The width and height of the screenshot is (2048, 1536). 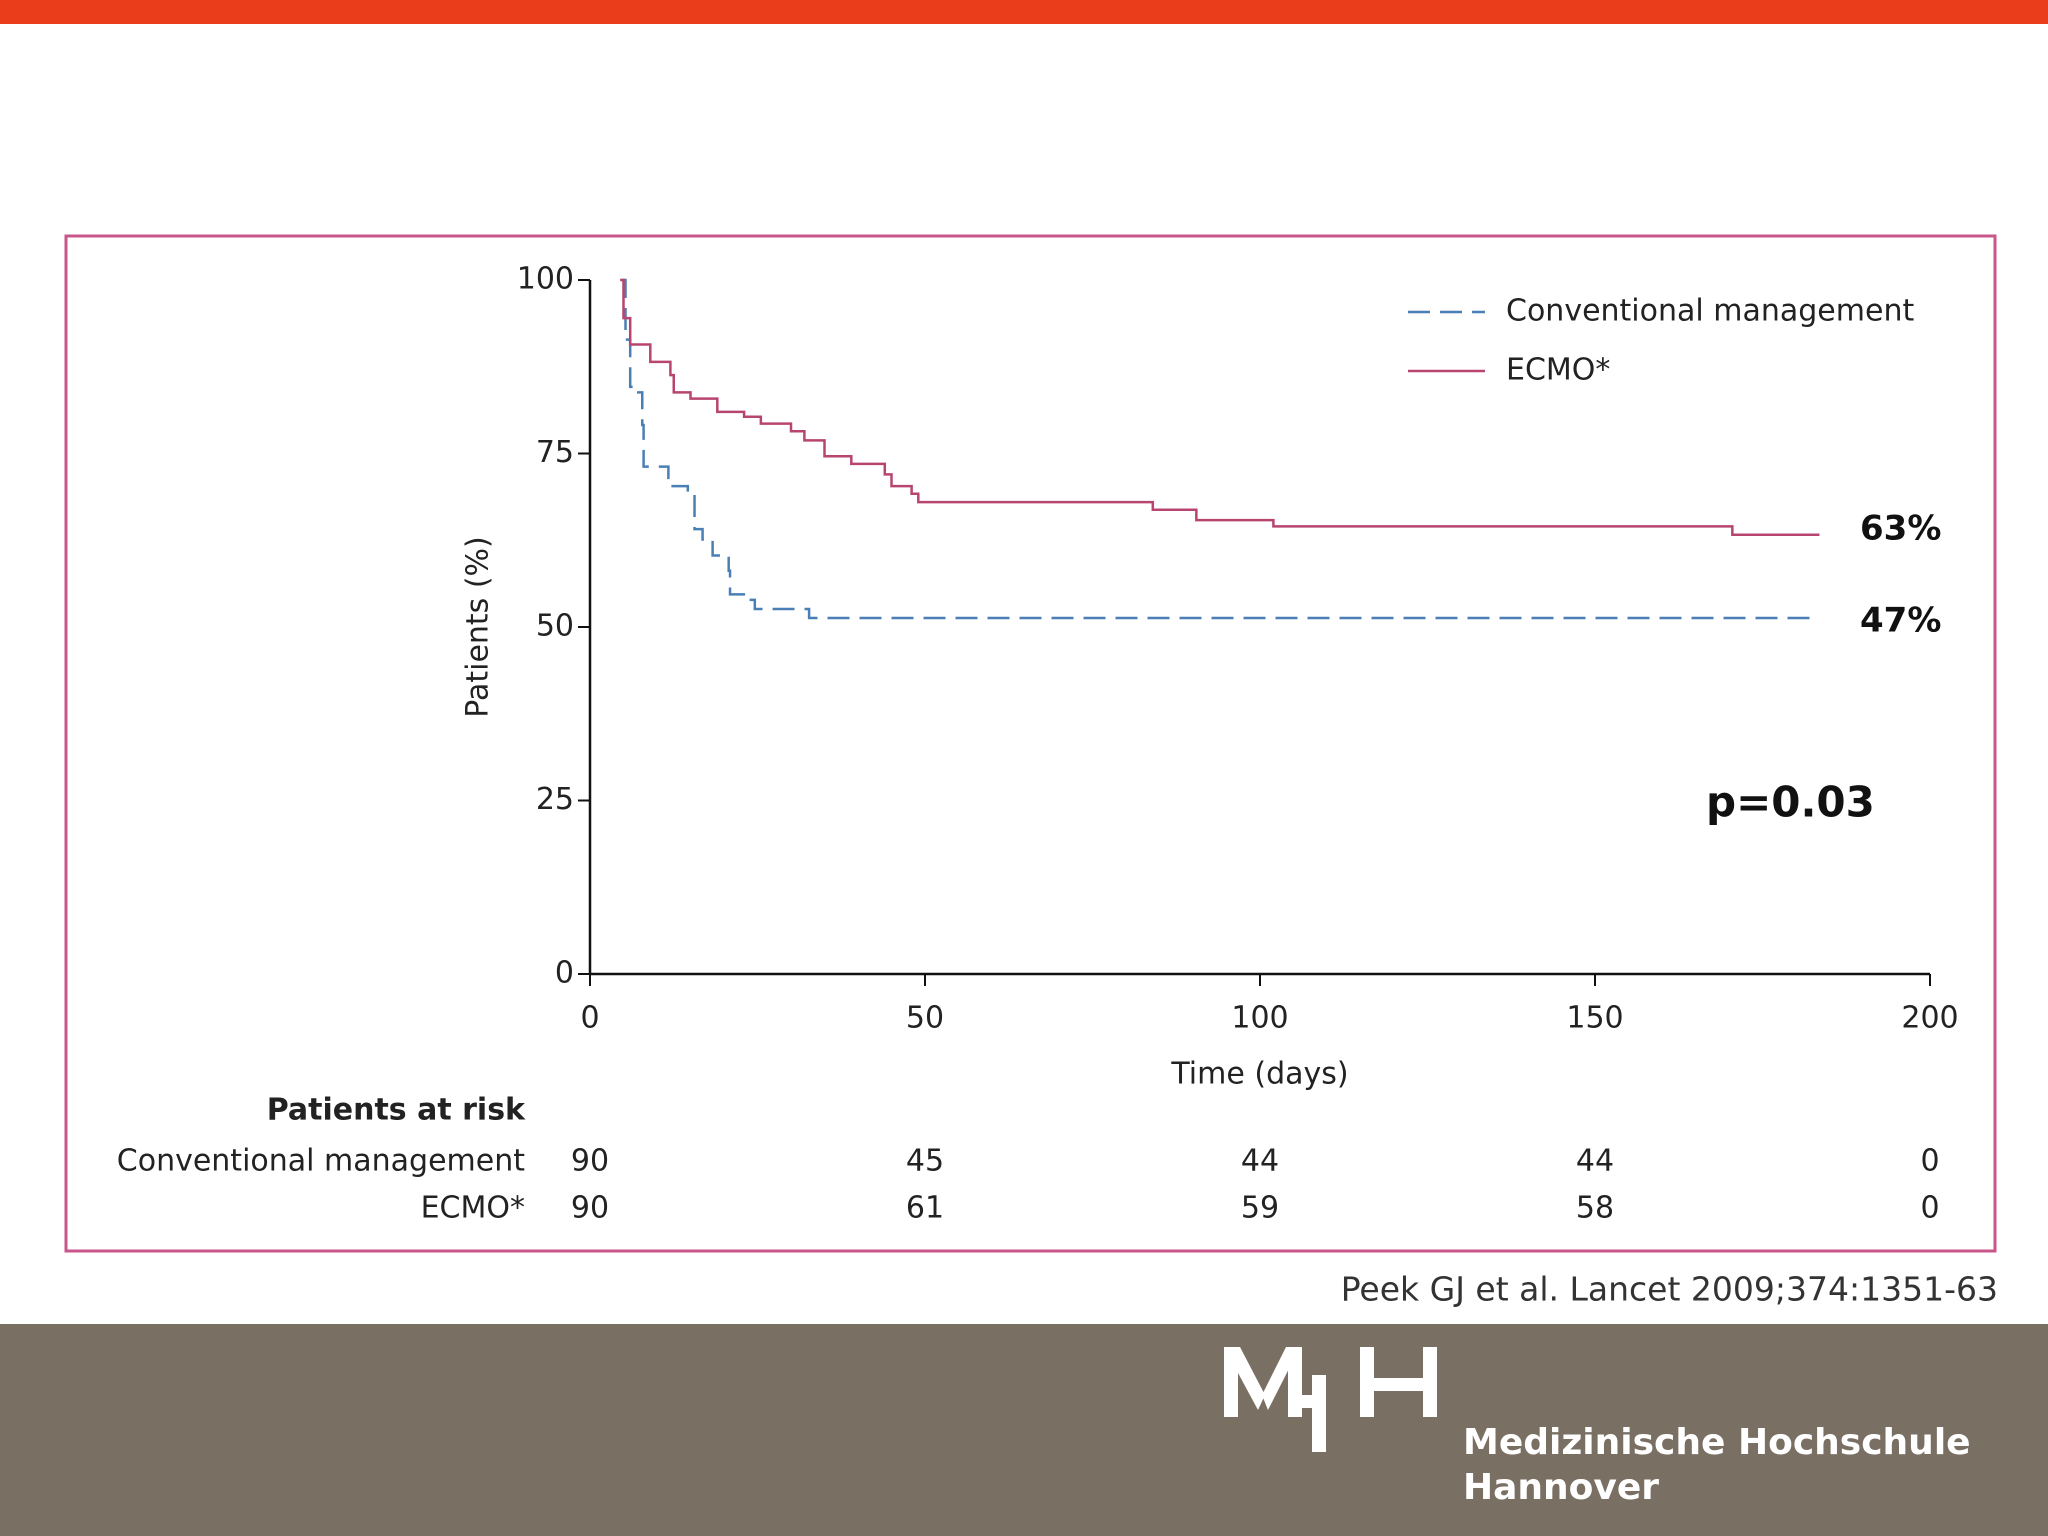 What do you see at coordinates (1330, 1399) in the screenshot?
I see `logo` at bounding box center [1330, 1399].